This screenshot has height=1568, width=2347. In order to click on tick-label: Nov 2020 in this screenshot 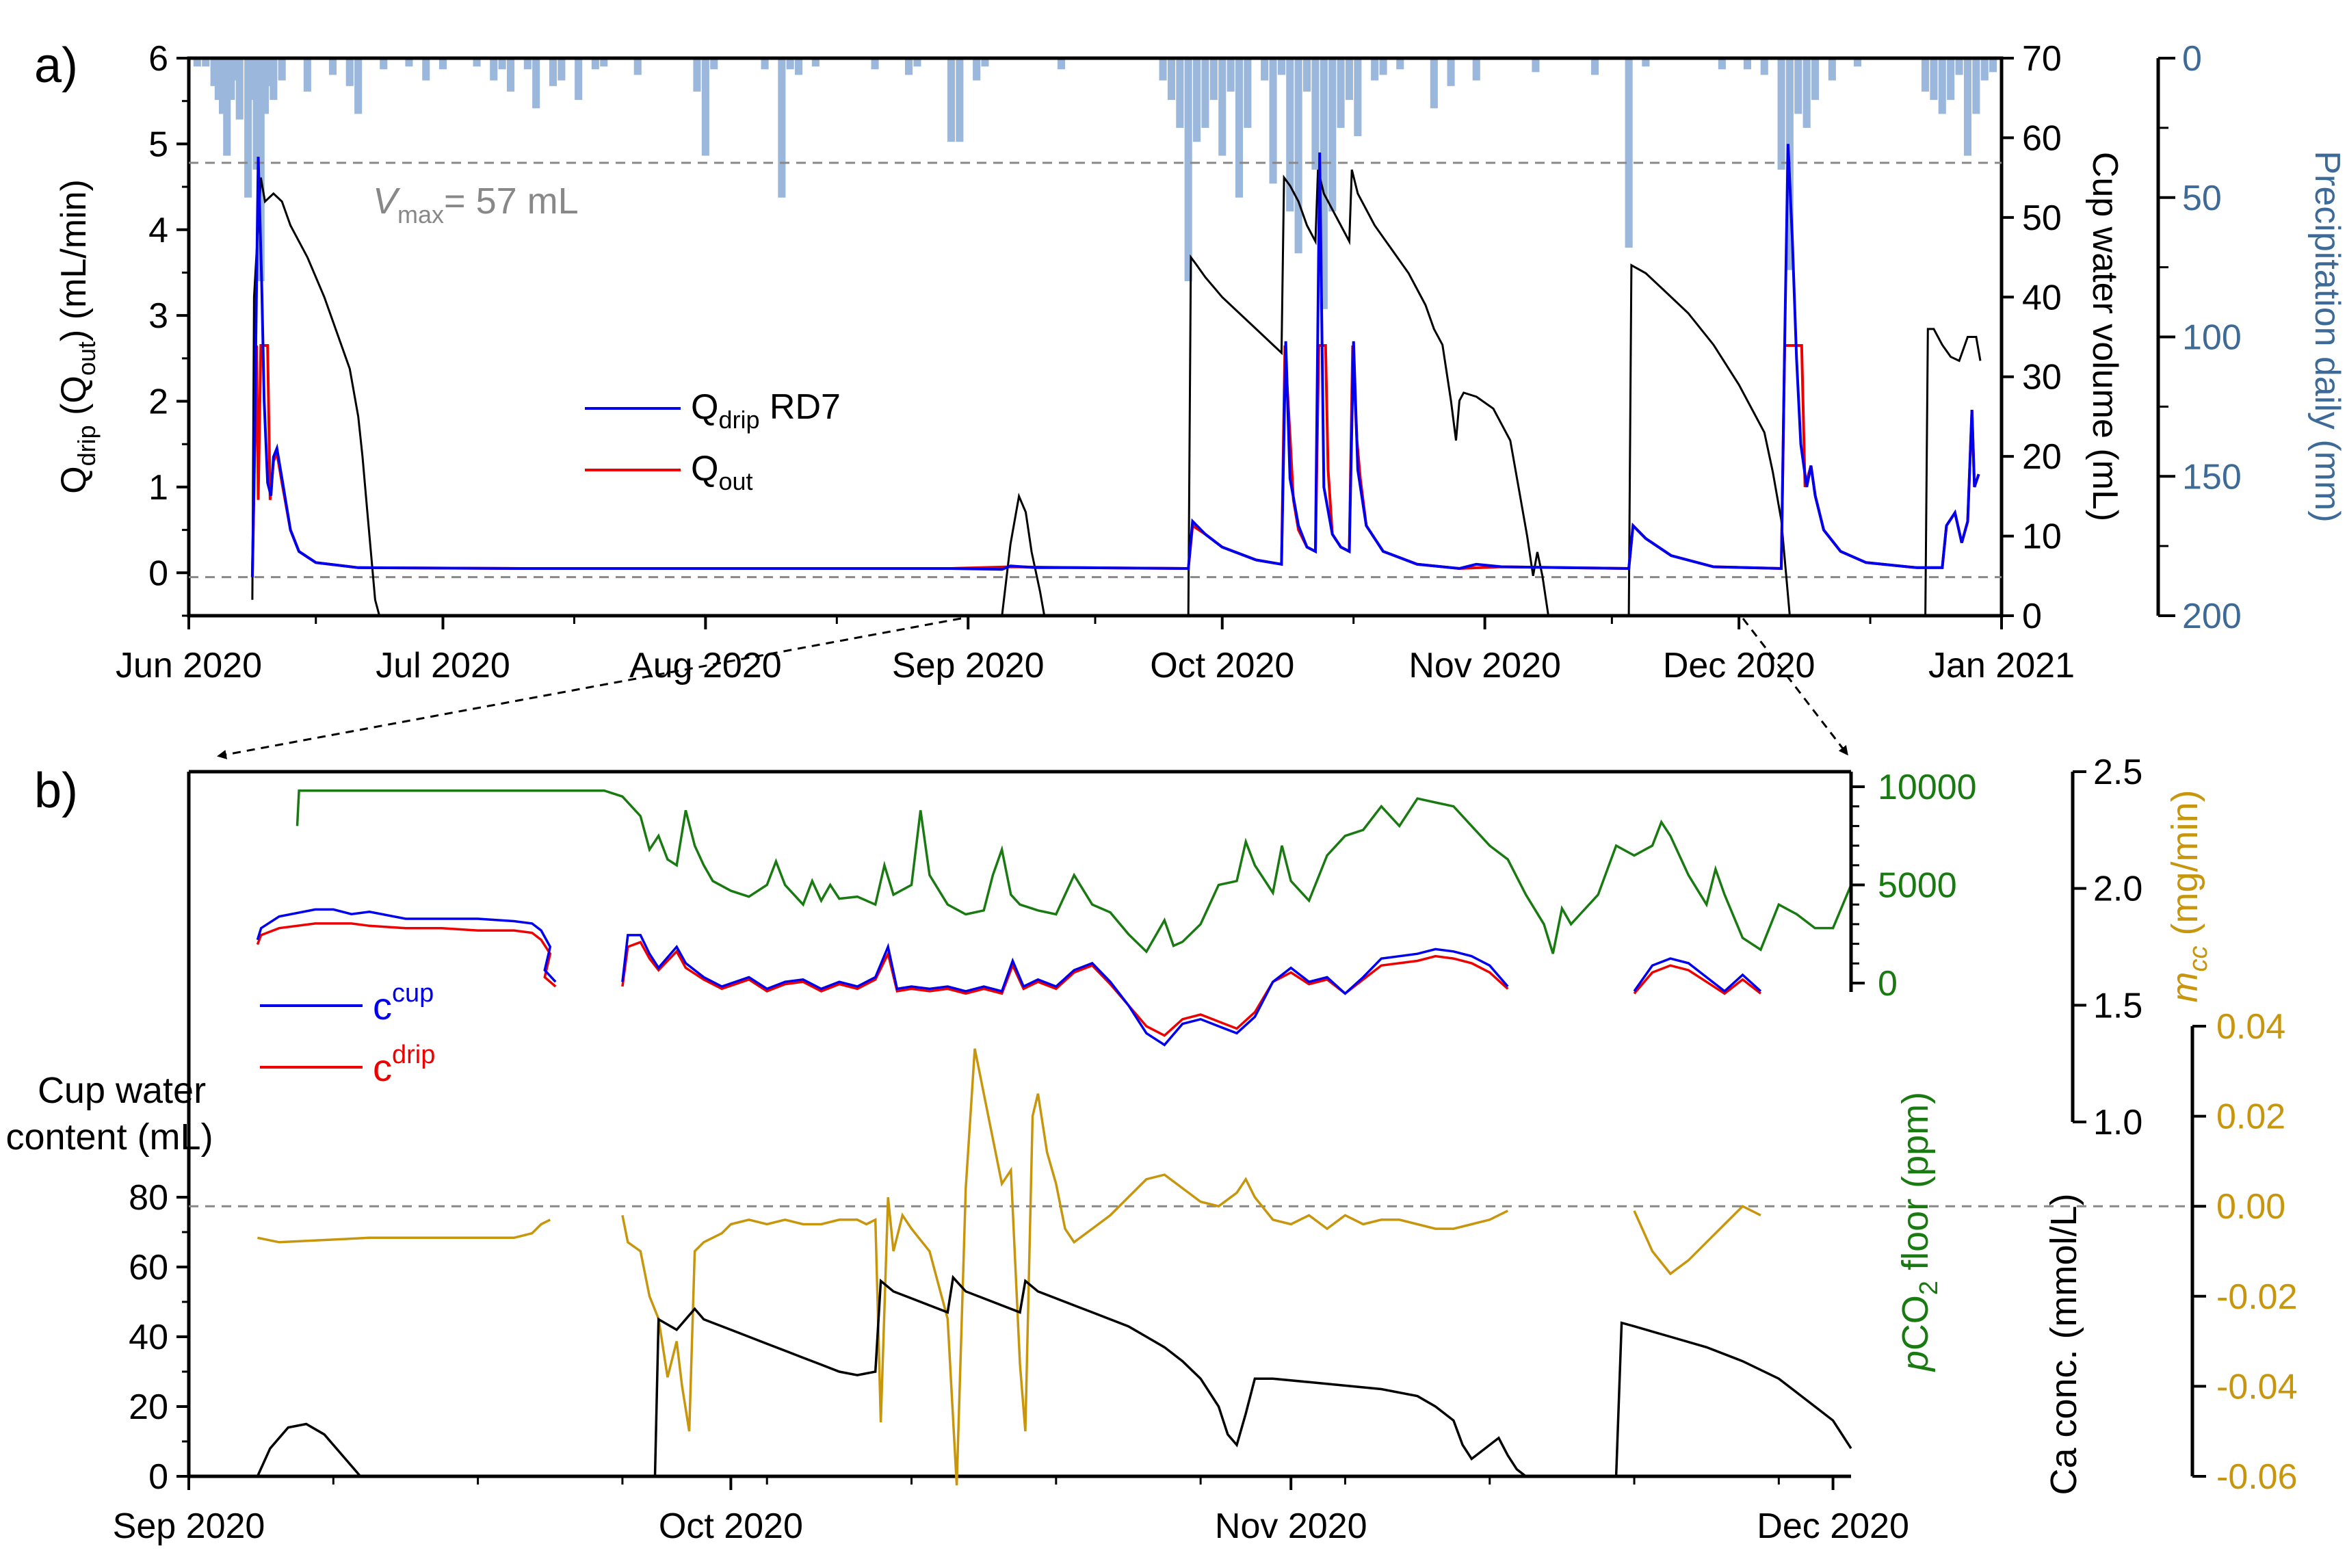, I will do `click(1291, 1526)`.